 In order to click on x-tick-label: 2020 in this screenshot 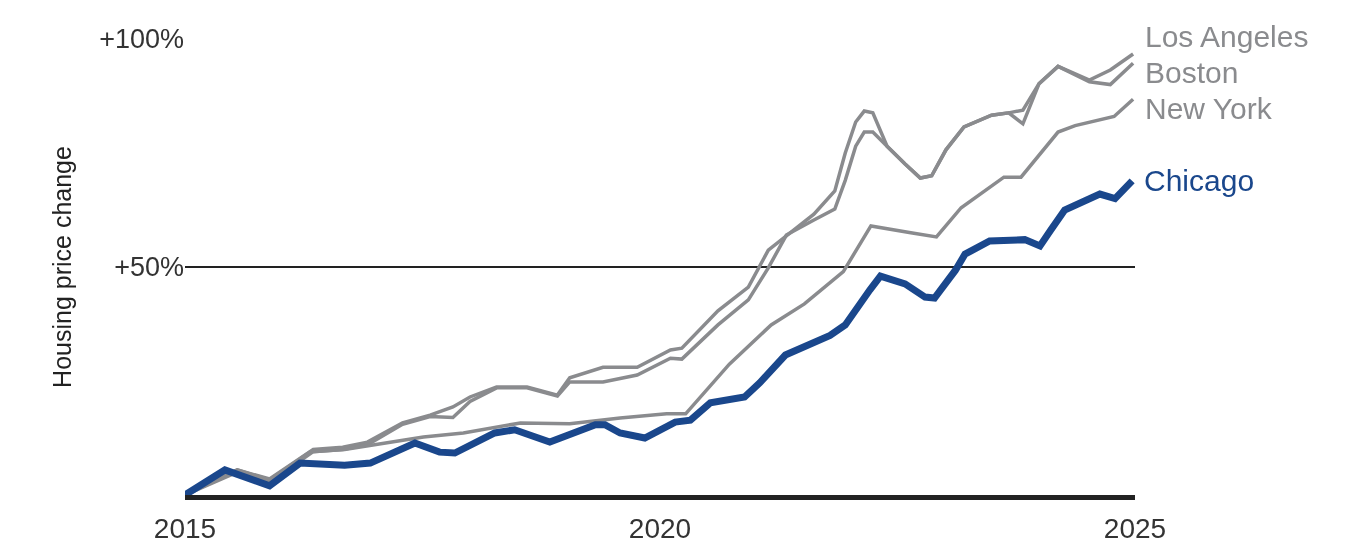, I will do `click(660, 525)`.